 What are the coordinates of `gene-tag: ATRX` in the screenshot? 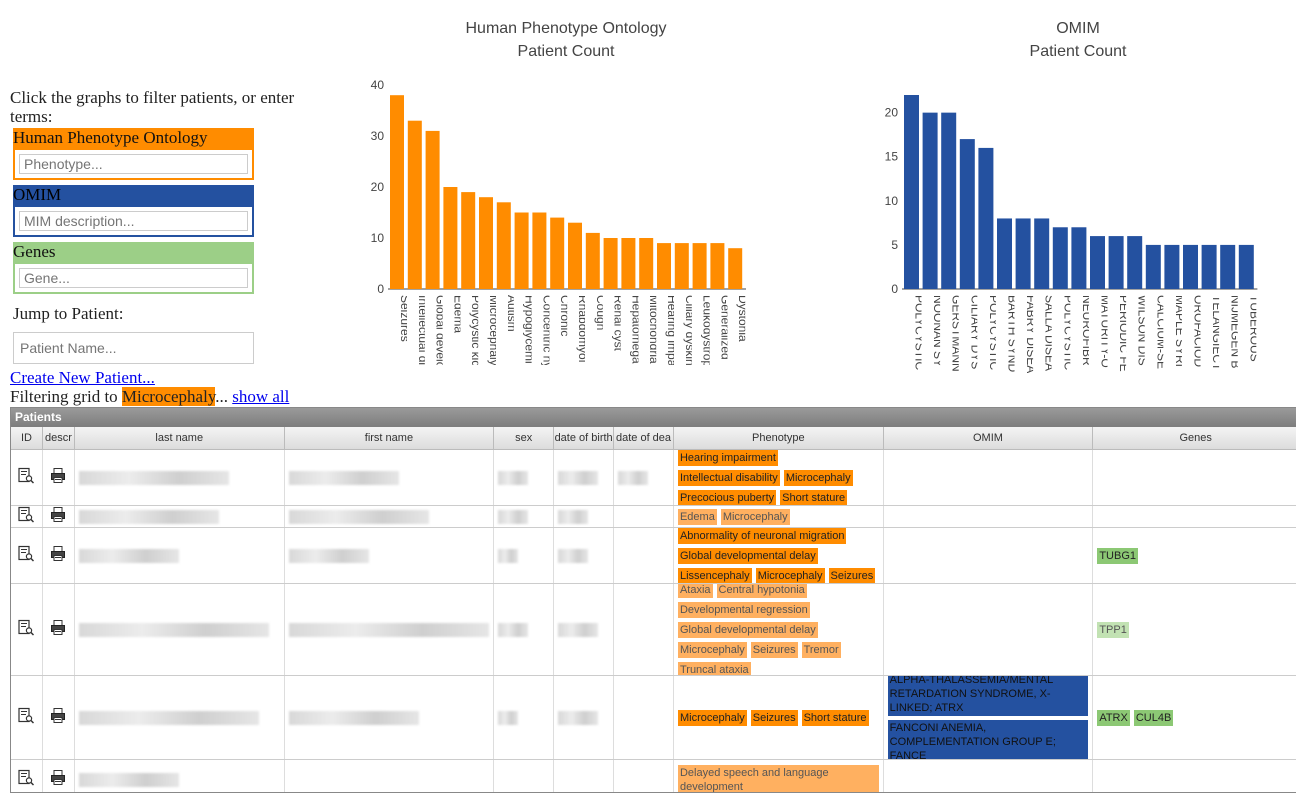 It's located at (1113, 717).